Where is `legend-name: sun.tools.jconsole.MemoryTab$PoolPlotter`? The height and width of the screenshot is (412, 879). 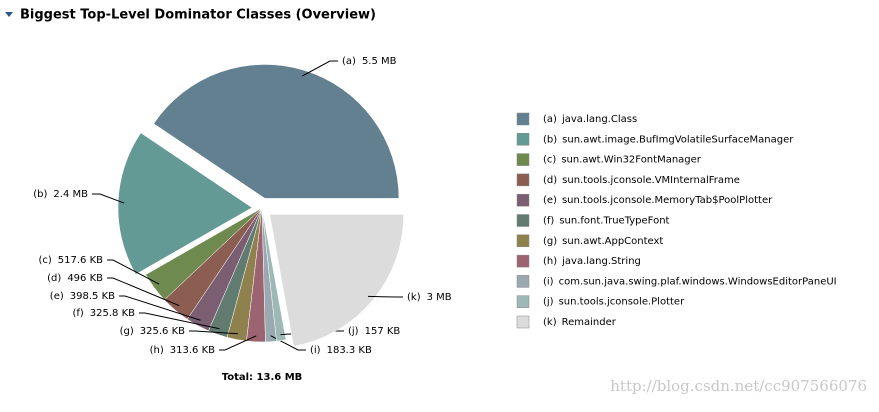
legend-name: sun.tools.jconsole.MemoryTab$PoolPlotter is located at coordinates (667, 200).